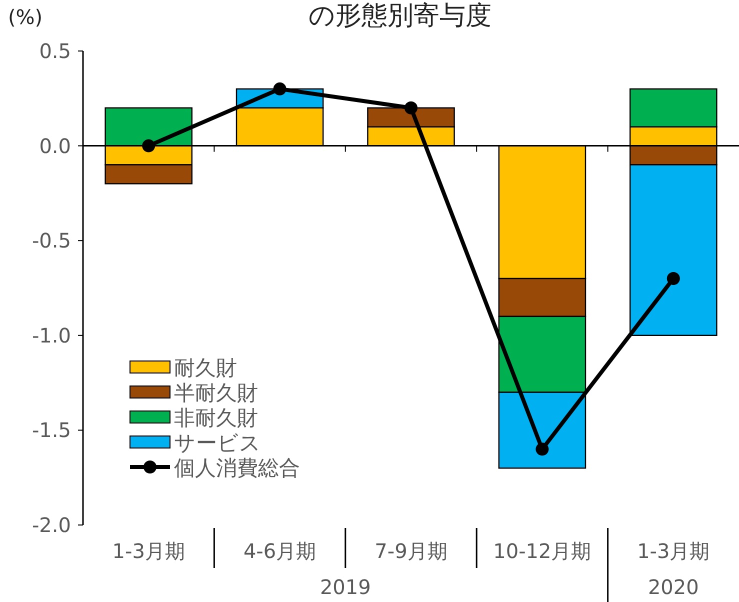  Describe the element at coordinates (400, 16) in the screenshot. I see `chart-title: の形態別寄与度` at that location.